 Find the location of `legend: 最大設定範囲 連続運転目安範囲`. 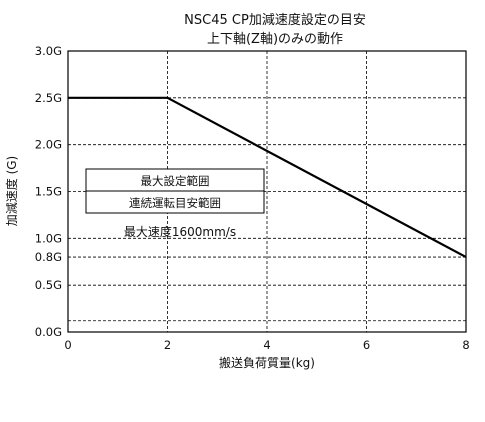

legend: 最大設定範囲 連続運転目安範囲 is located at coordinates (175, 191).